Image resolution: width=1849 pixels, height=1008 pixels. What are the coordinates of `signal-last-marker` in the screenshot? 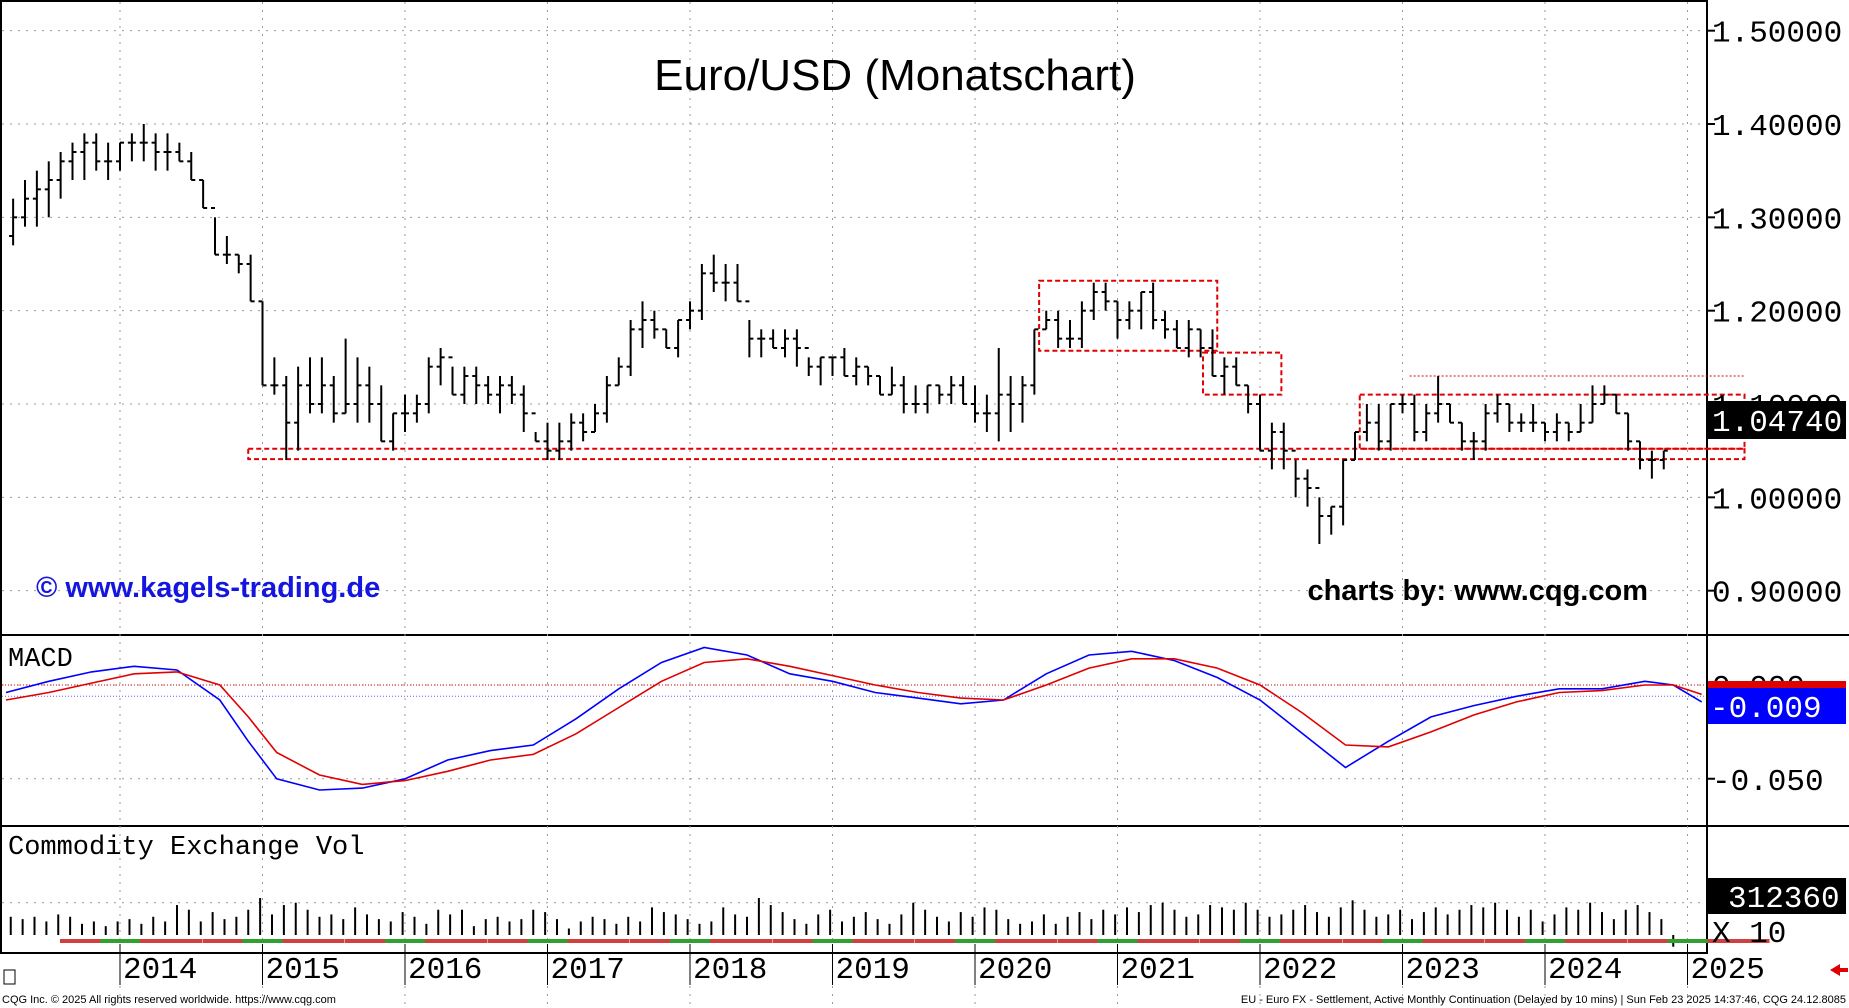 It's located at (1777, 685).